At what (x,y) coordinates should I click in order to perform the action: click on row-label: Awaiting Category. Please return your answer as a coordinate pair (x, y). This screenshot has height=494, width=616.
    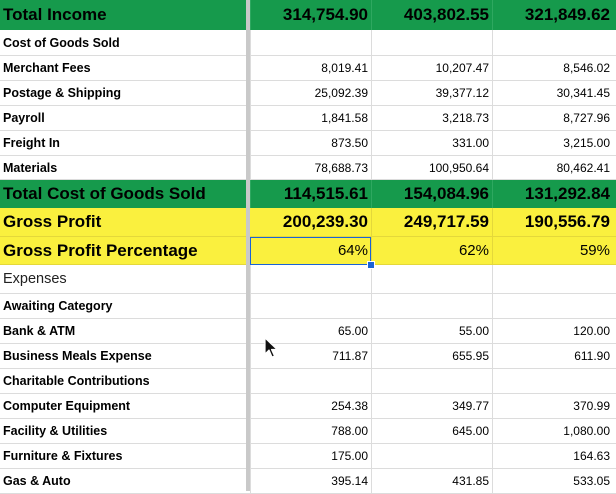
    Looking at the image, I should click on (58, 306).